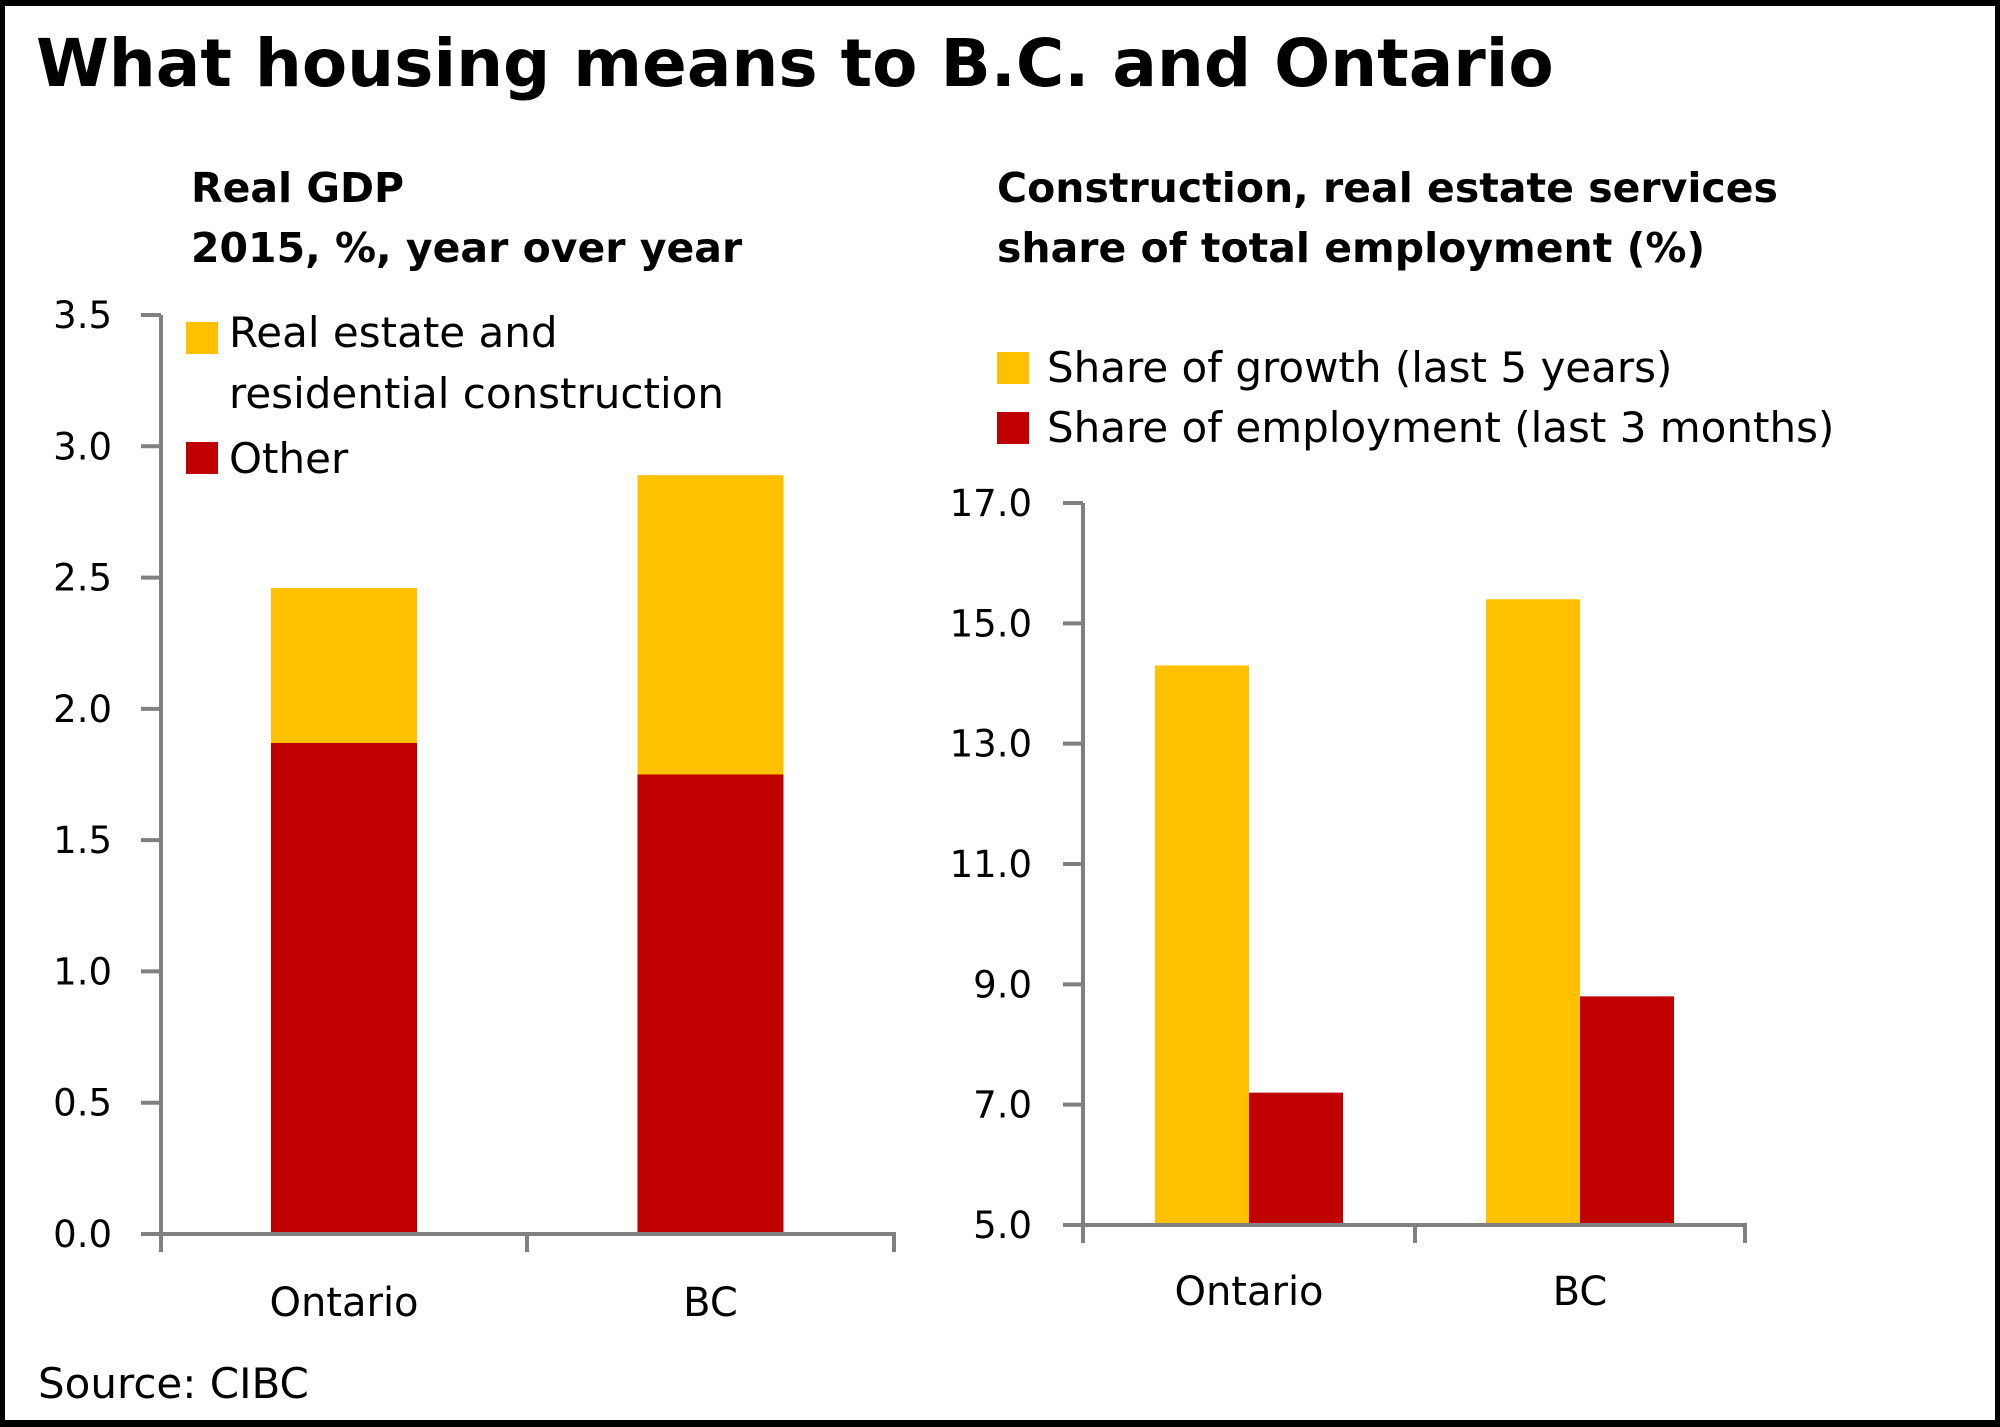  What do you see at coordinates (82, 971) in the screenshot?
I see `y-tick-label: 1.0` at bounding box center [82, 971].